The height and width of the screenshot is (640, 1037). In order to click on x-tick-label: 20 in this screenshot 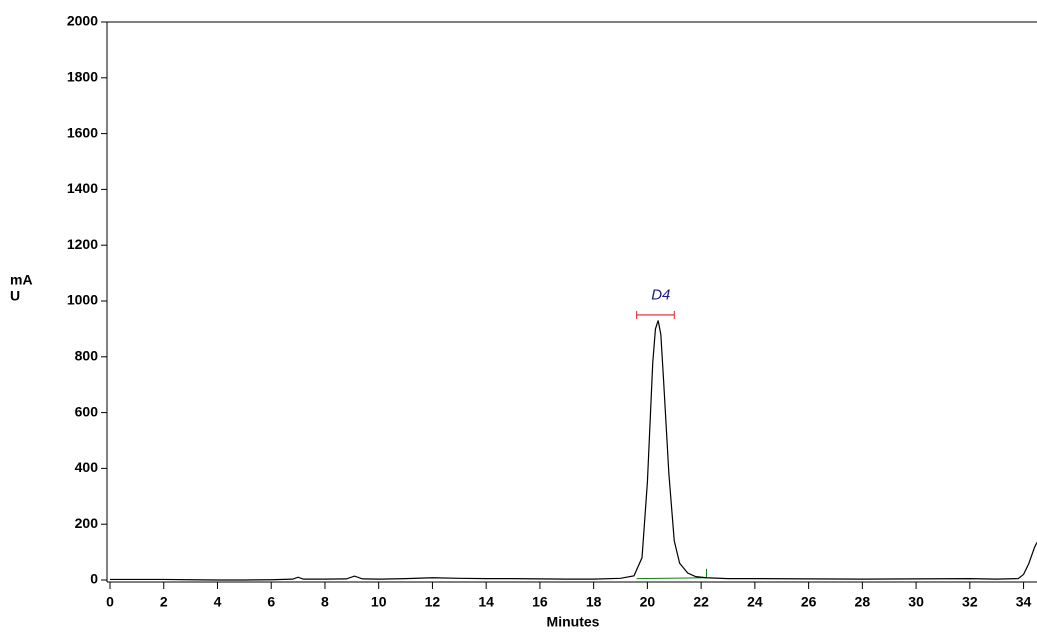, I will do `click(648, 602)`.